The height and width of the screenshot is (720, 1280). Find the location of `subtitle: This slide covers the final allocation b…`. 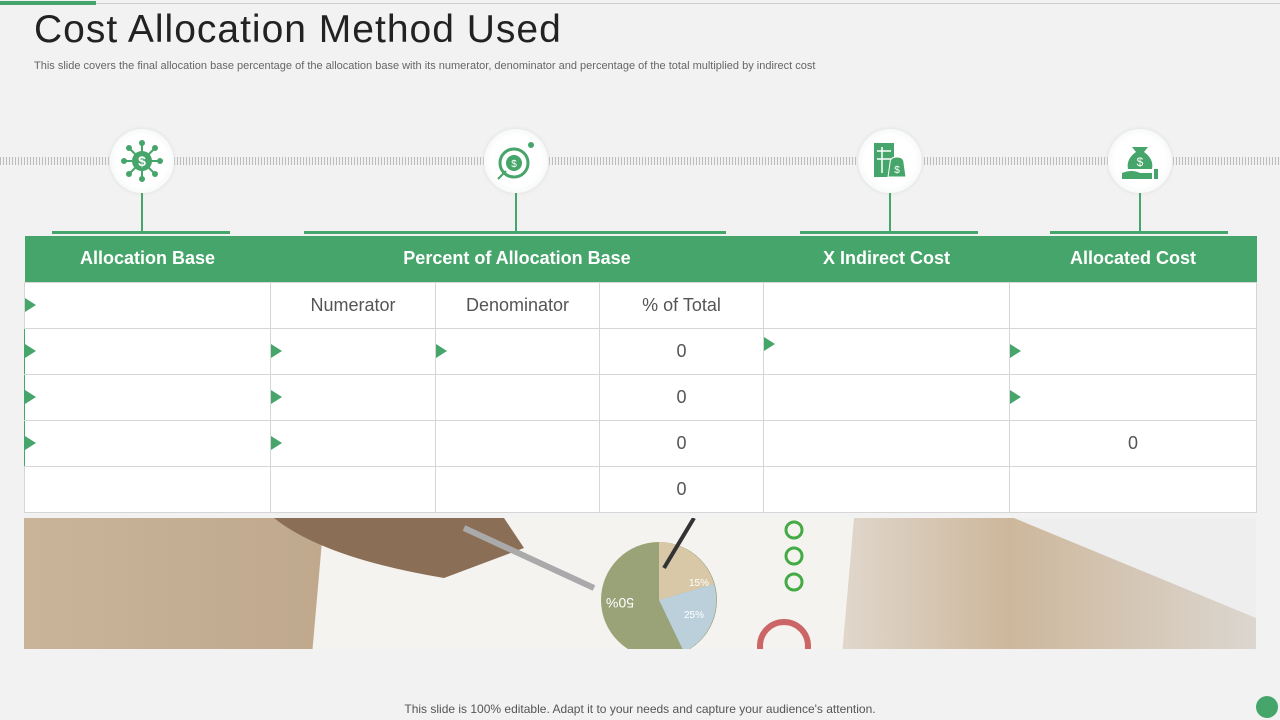

subtitle: This slide covers the final allocation b… is located at coordinates (425, 66).